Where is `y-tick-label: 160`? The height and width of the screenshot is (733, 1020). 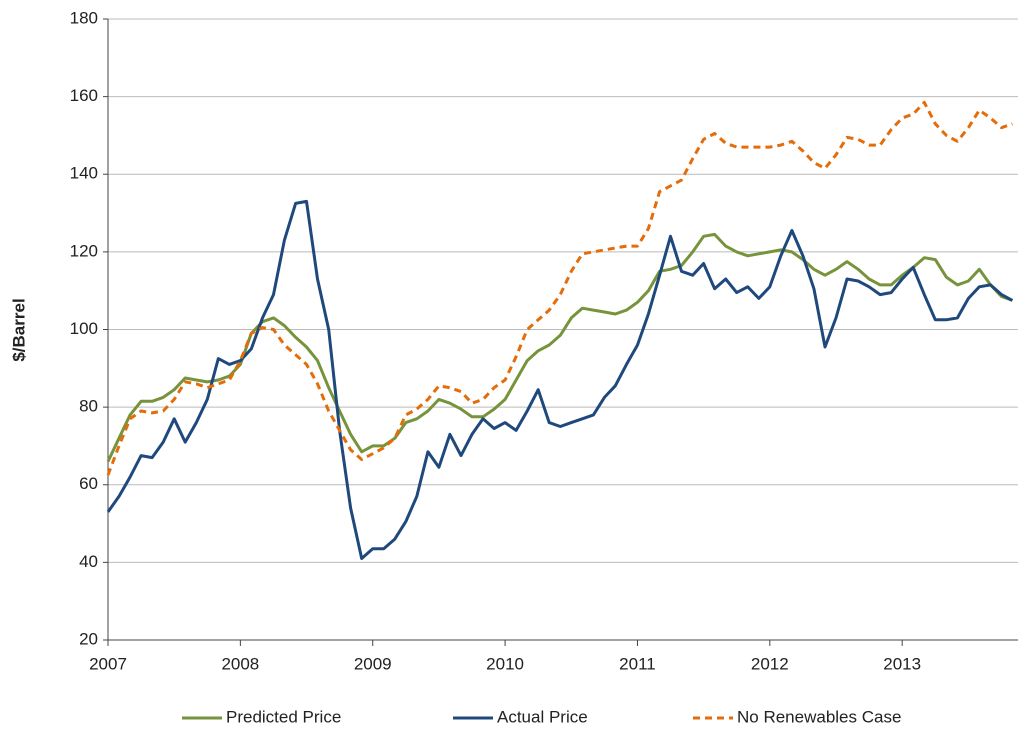
y-tick-label: 160 is located at coordinates (84, 95).